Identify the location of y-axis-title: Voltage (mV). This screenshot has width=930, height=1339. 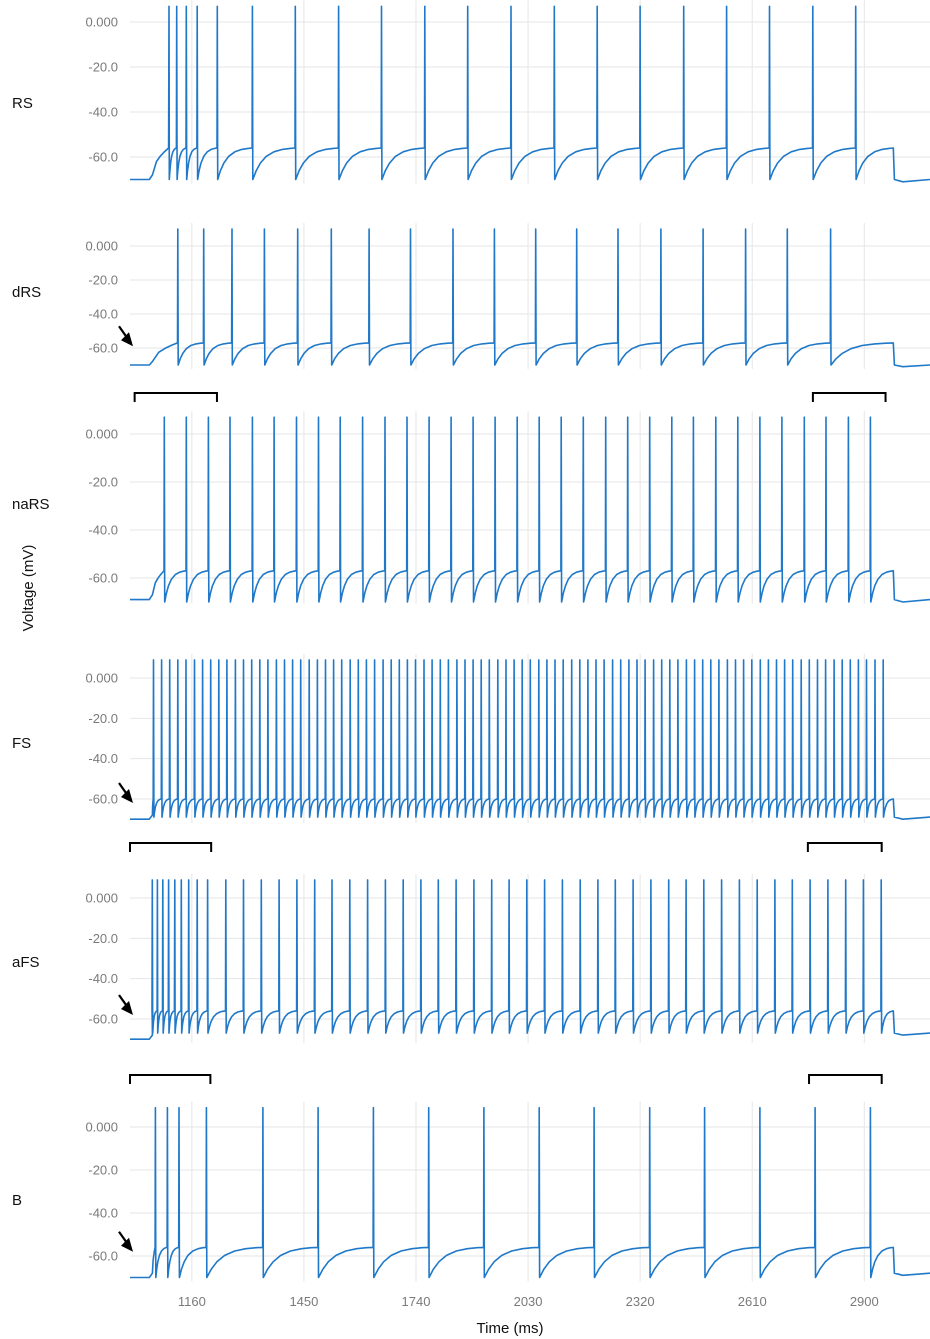
(28, 588).